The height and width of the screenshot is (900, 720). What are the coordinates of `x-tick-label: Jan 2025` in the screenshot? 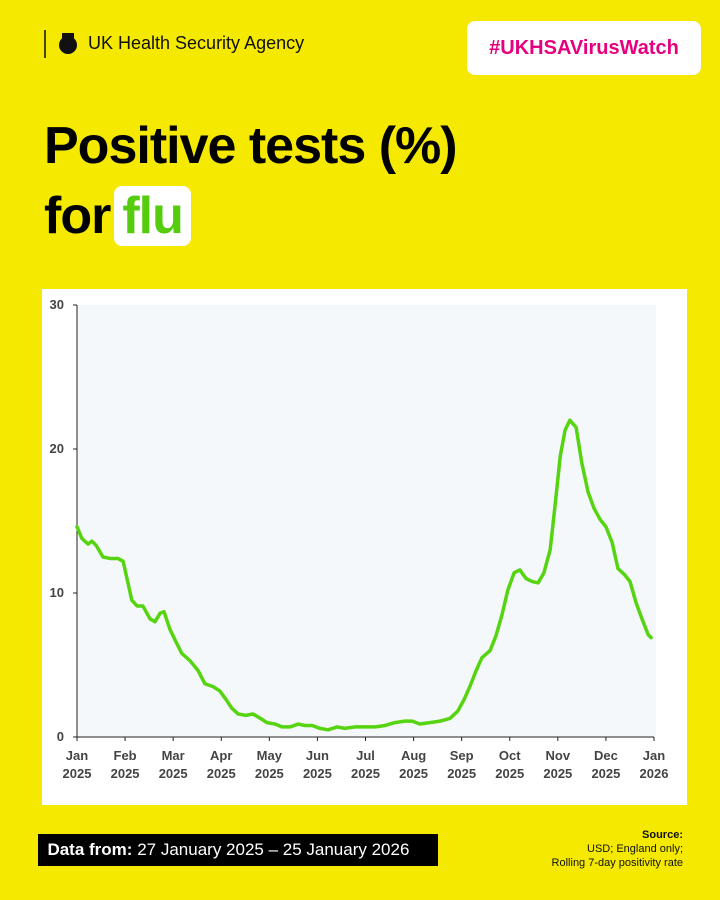 It's located at (77, 764).